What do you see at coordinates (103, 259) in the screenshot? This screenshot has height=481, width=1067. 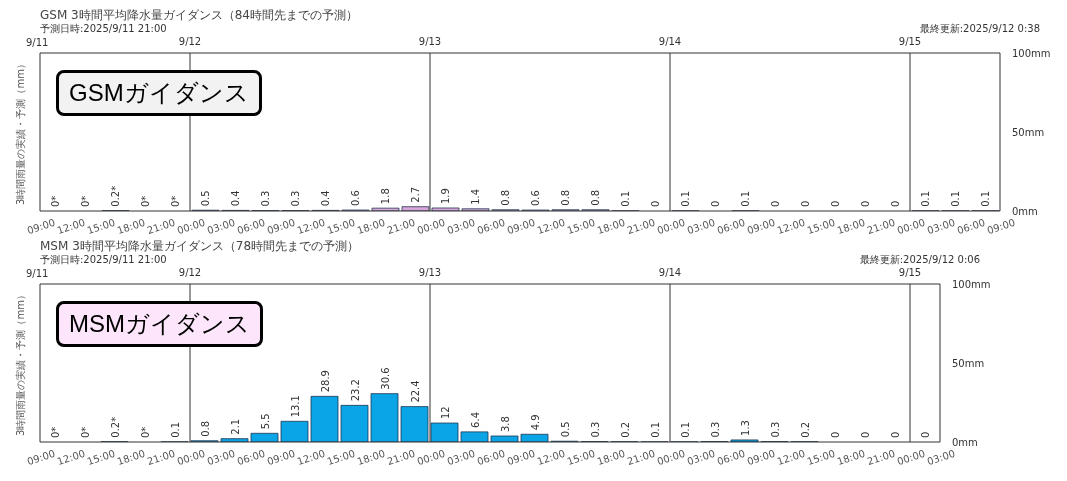 I see `chart-subtitle: 予測日時:2025/9/11 21:00` at bounding box center [103, 259].